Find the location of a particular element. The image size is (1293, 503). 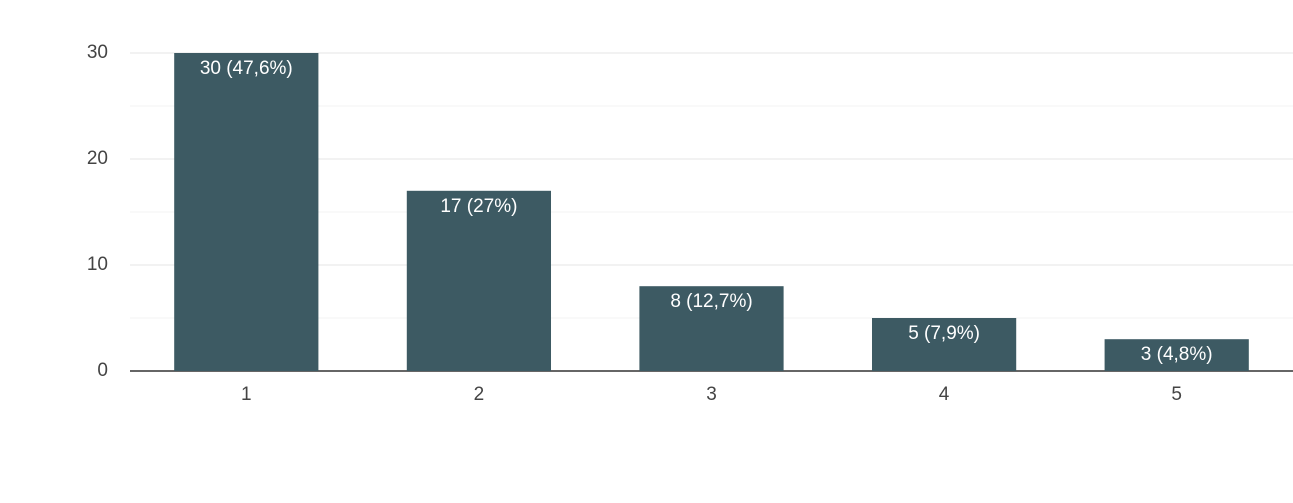

y-tick-label: 0 is located at coordinates (102, 370).